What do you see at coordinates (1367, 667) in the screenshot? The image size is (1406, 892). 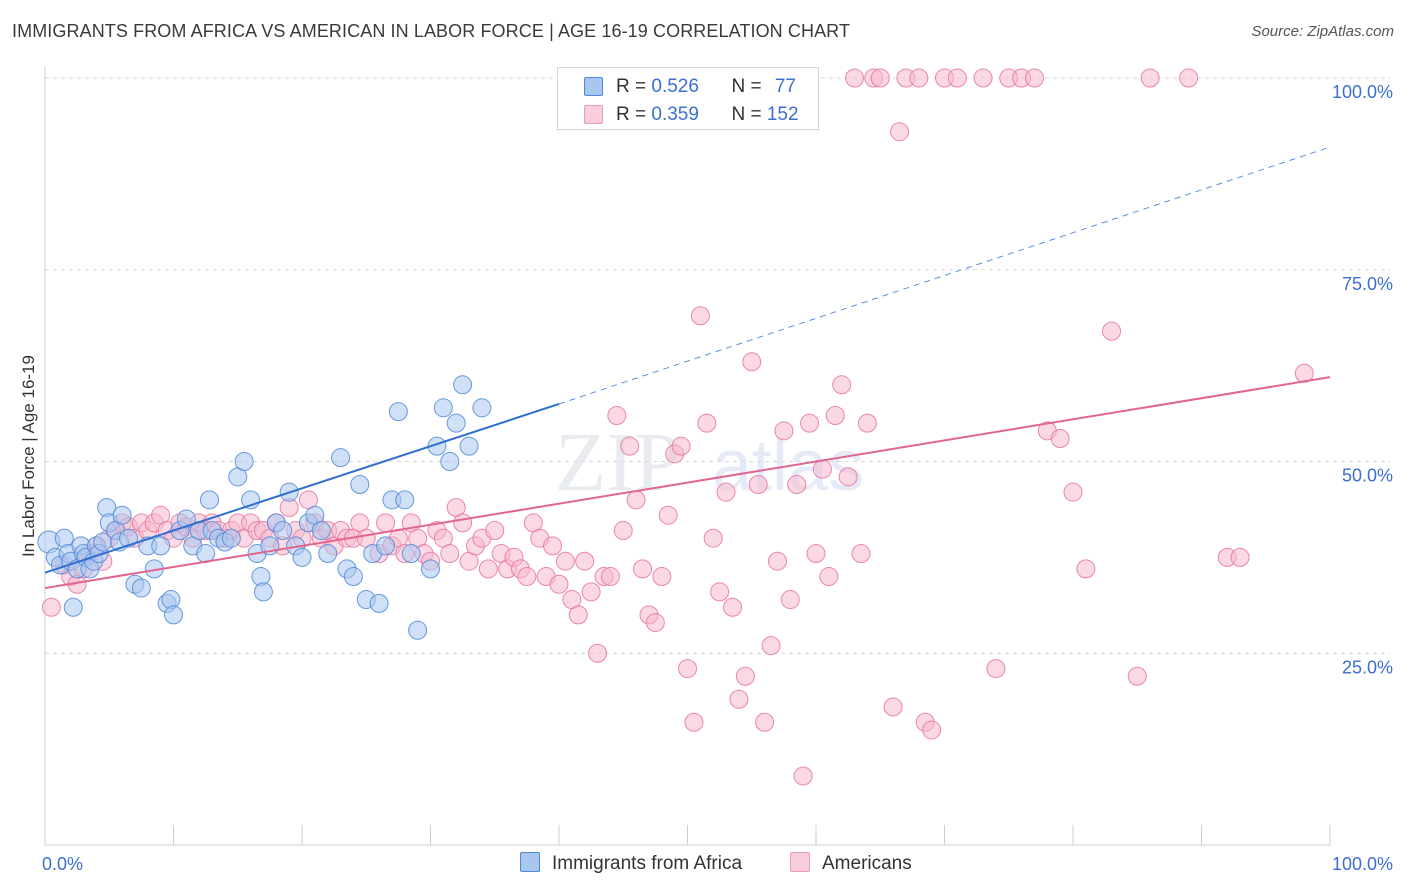 I see `y-tick-label: 25.0%` at bounding box center [1367, 667].